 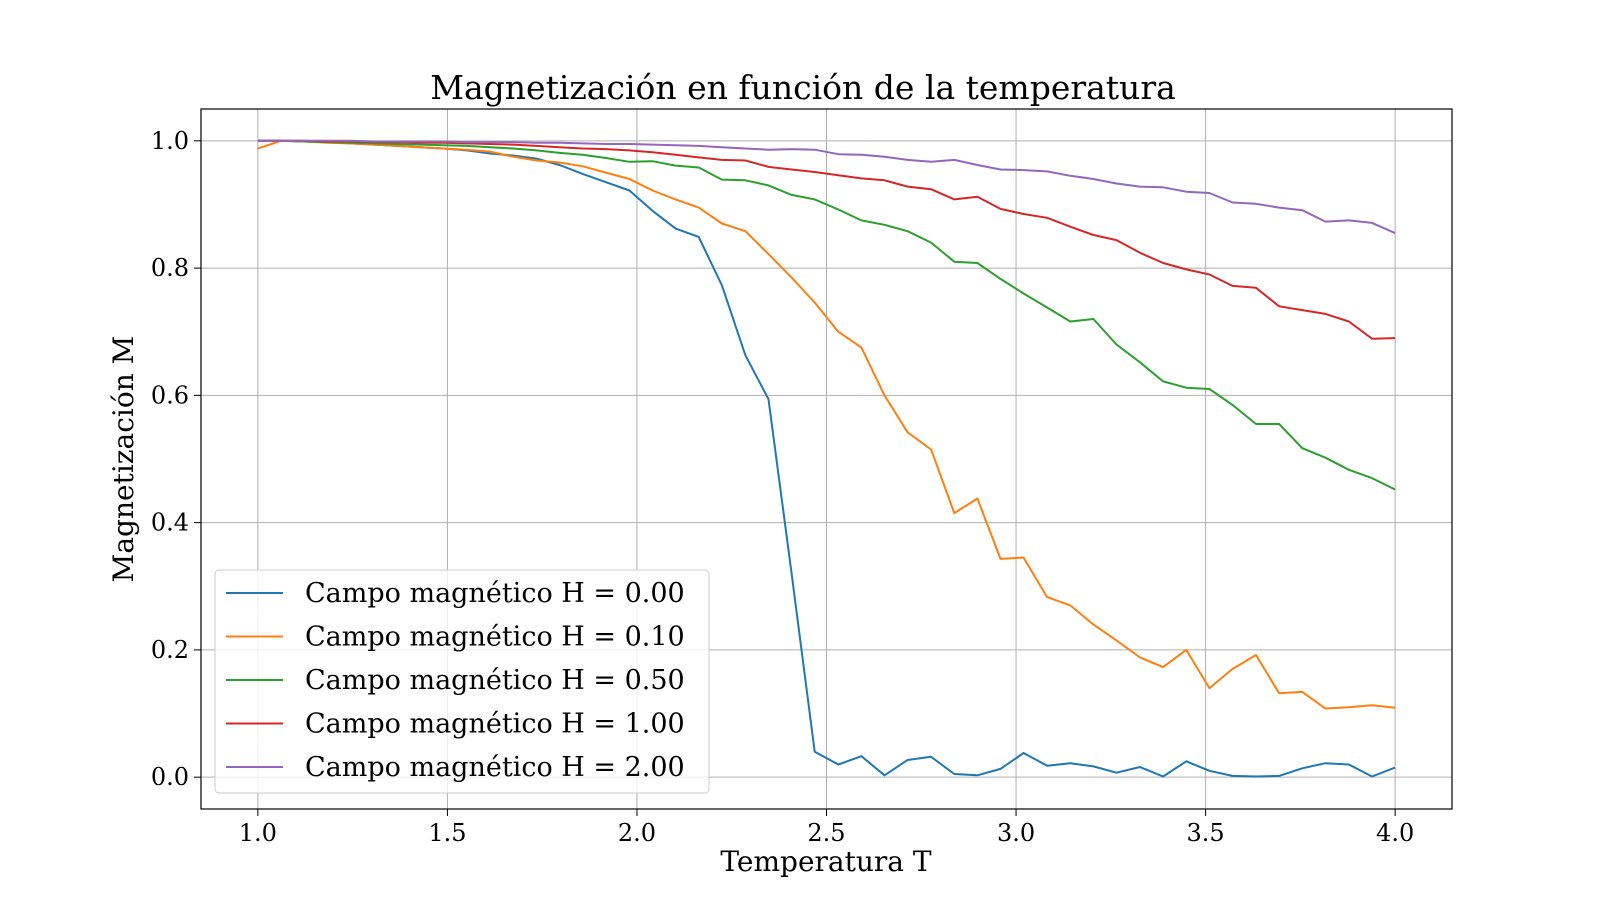 What do you see at coordinates (447, 833) in the screenshot?
I see `x-tick-label: 1.5` at bounding box center [447, 833].